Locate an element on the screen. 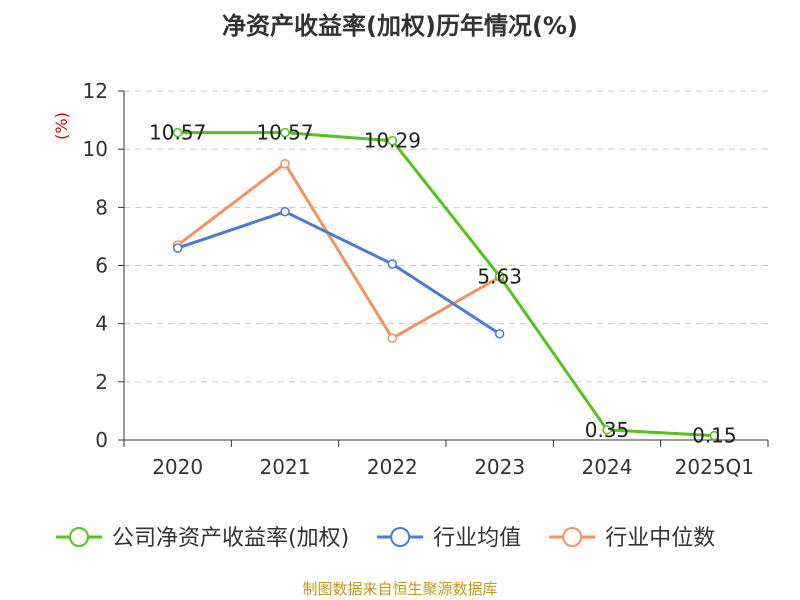  data-label: 0.15 is located at coordinates (714, 436).